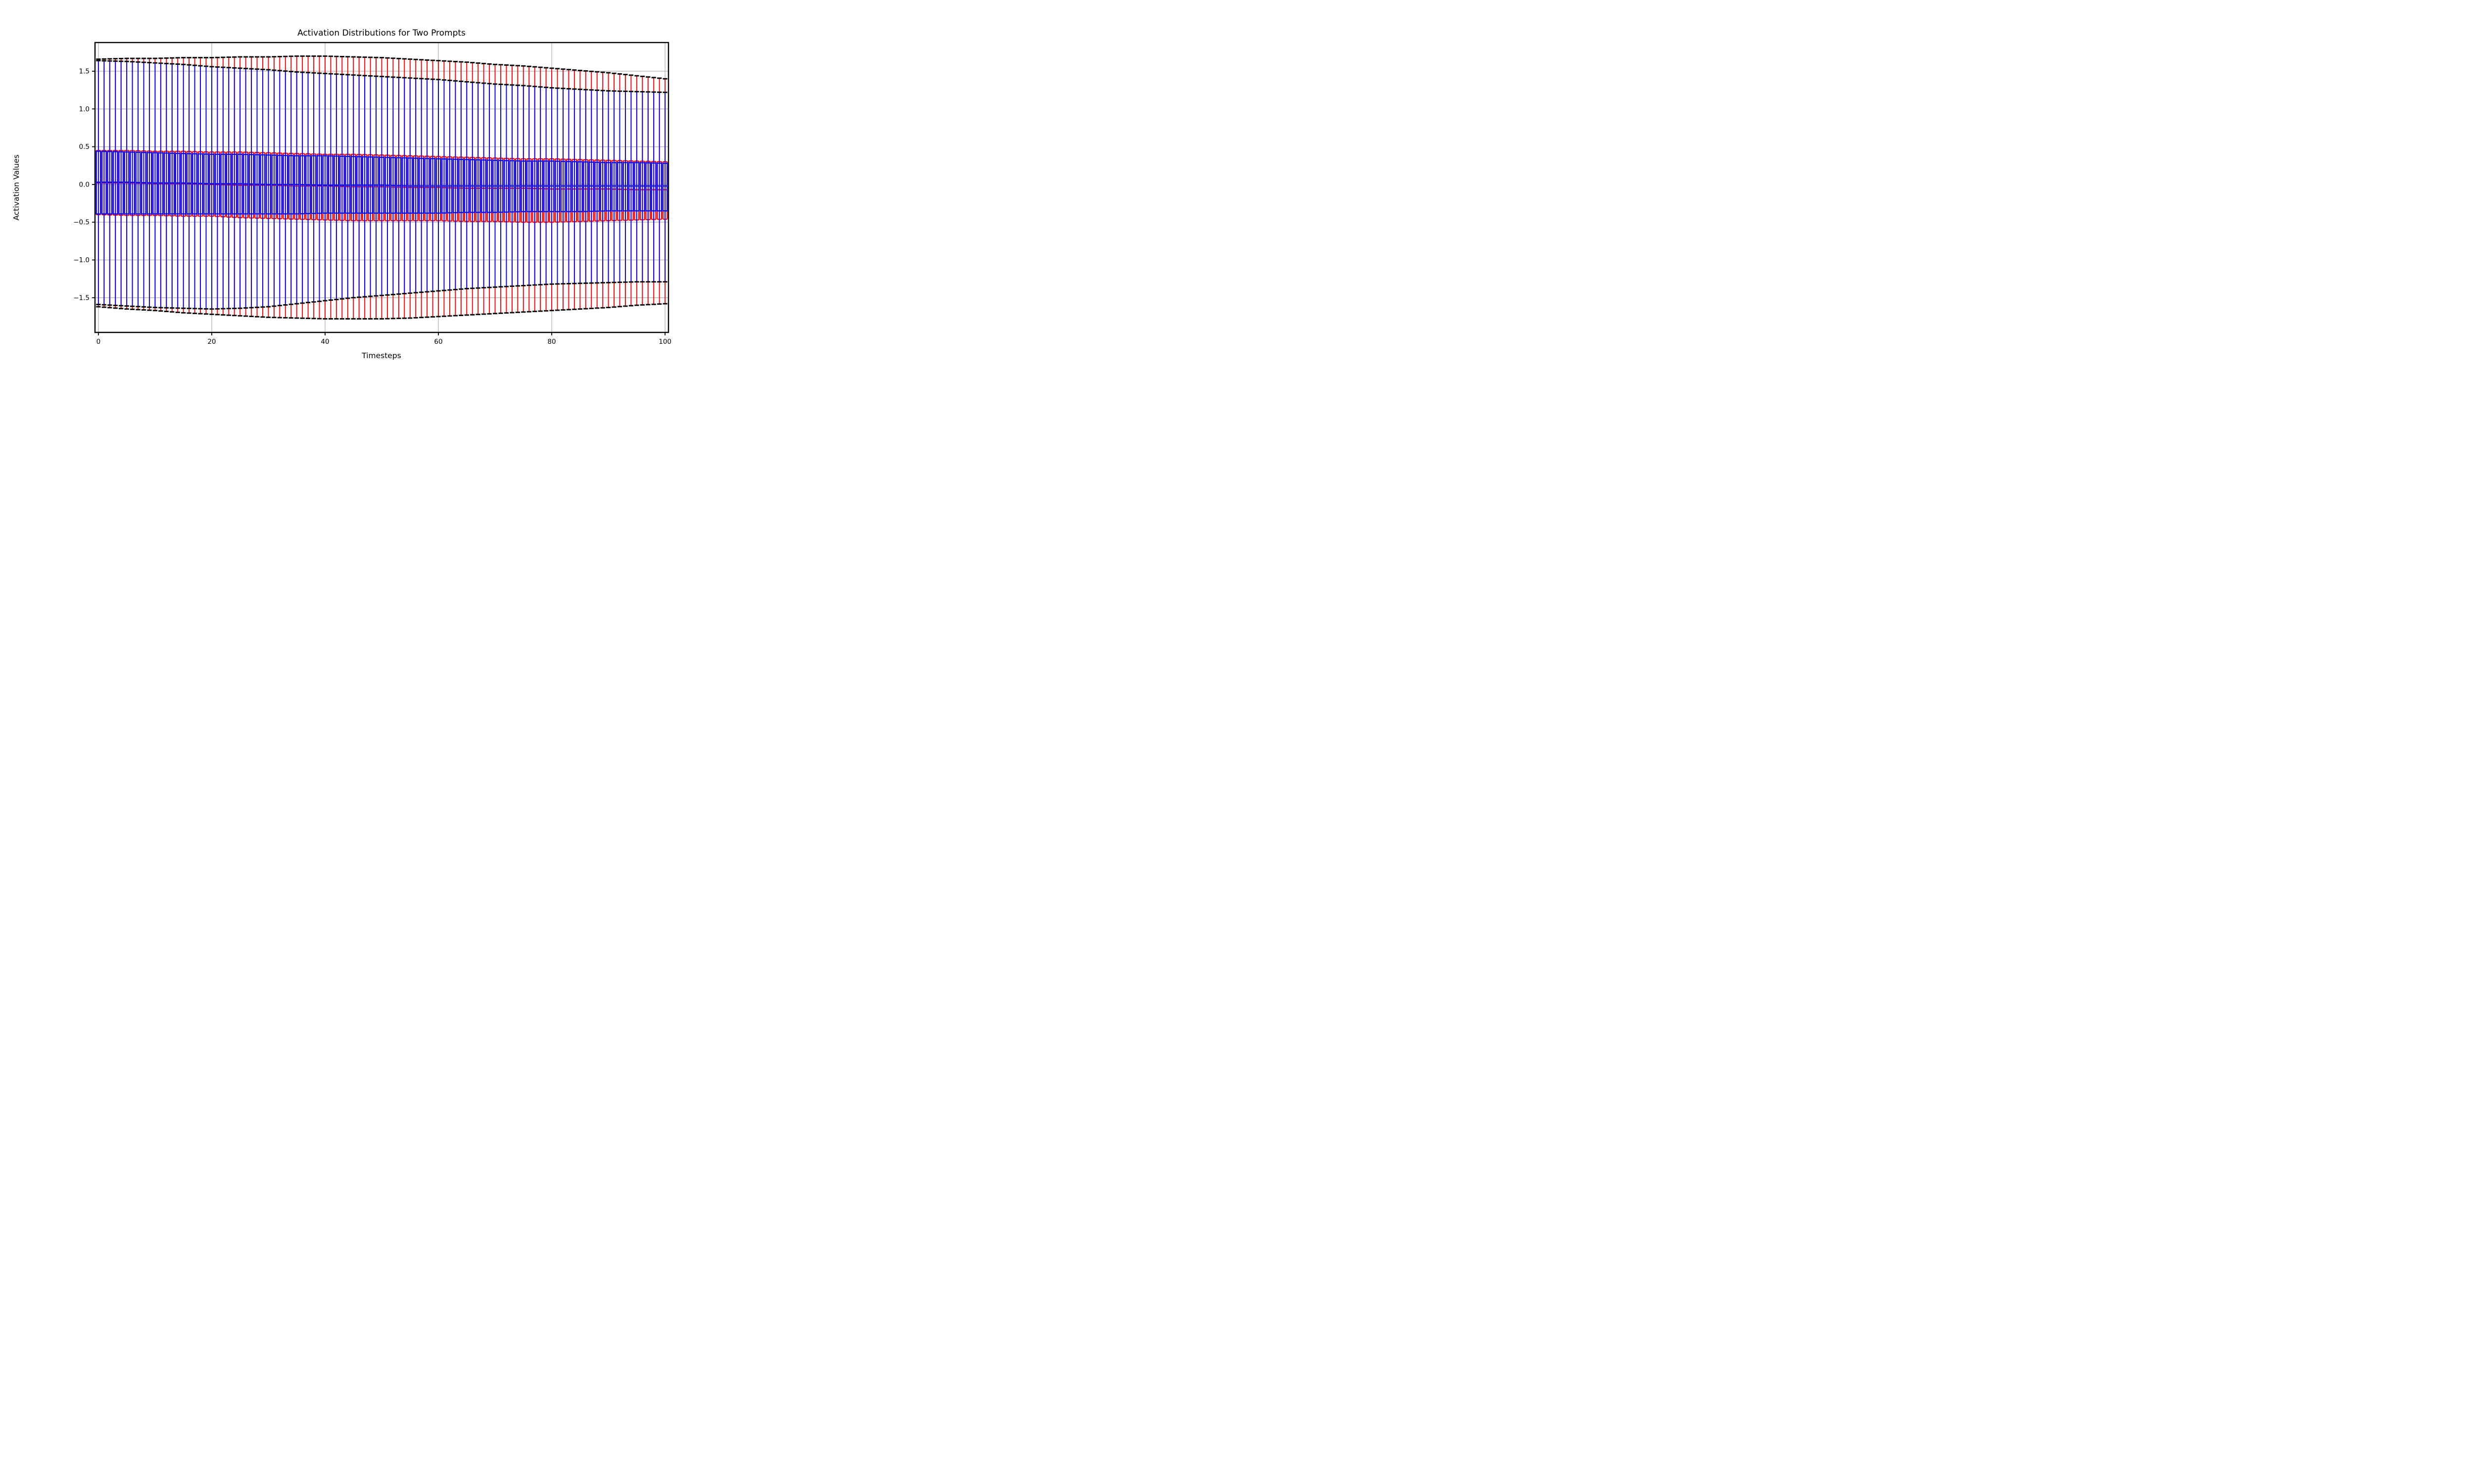  What do you see at coordinates (382, 33) in the screenshot?
I see `plot-title: Activation Distributions for Two Prompts` at bounding box center [382, 33].